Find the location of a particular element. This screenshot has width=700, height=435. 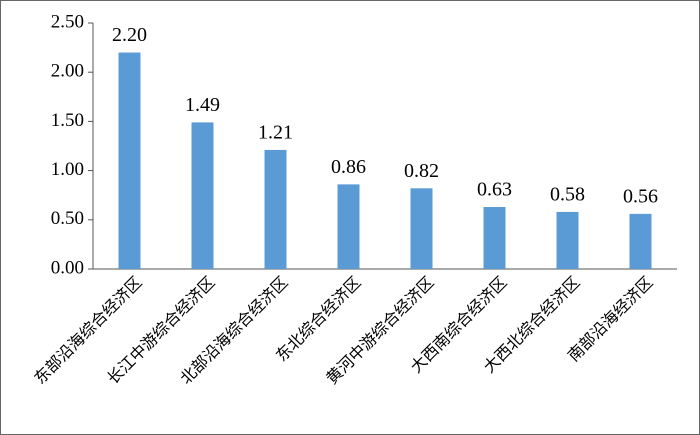

value-label: 0.63 is located at coordinates (494, 190).